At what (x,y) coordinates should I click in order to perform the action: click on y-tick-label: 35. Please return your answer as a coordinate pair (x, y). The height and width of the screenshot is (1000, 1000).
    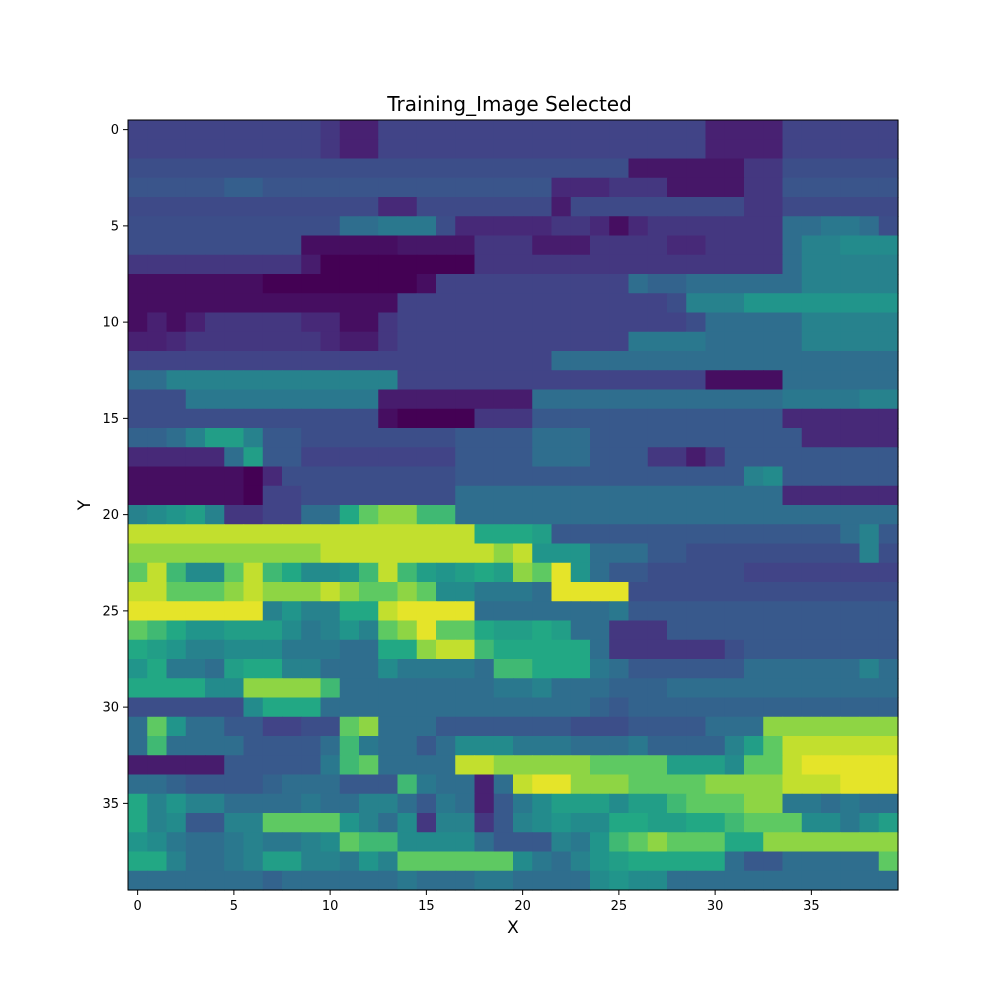
    Looking at the image, I should click on (110, 804).